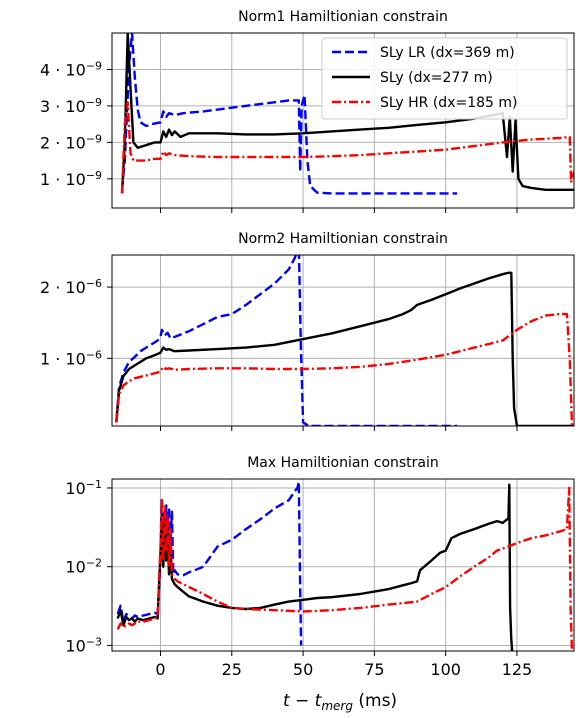 The height and width of the screenshot is (718, 585). What do you see at coordinates (303, 669) in the screenshot?
I see `x-tick-label: 50` at bounding box center [303, 669].